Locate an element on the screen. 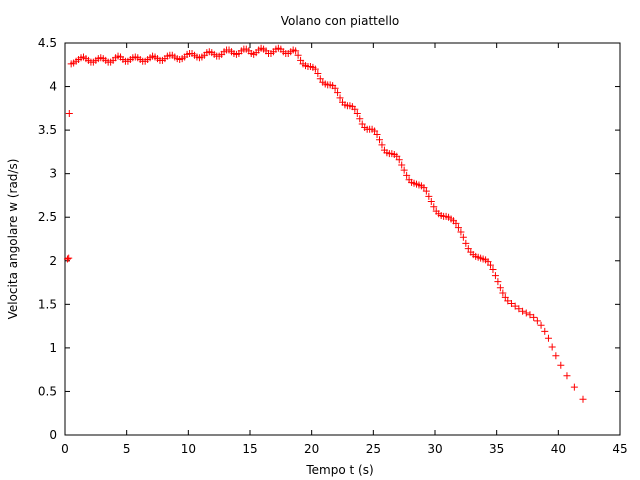 The width and height of the screenshot is (640, 480). x-tick-label: 10 is located at coordinates (188, 449).